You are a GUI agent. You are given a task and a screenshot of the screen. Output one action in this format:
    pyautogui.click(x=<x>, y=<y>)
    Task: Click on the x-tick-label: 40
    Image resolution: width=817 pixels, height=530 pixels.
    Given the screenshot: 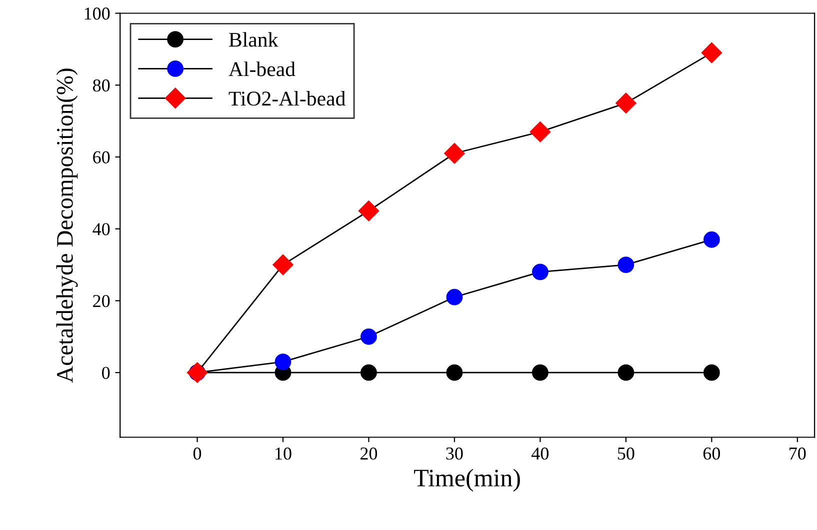 What is the action you would take?
    pyautogui.click(x=540, y=453)
    